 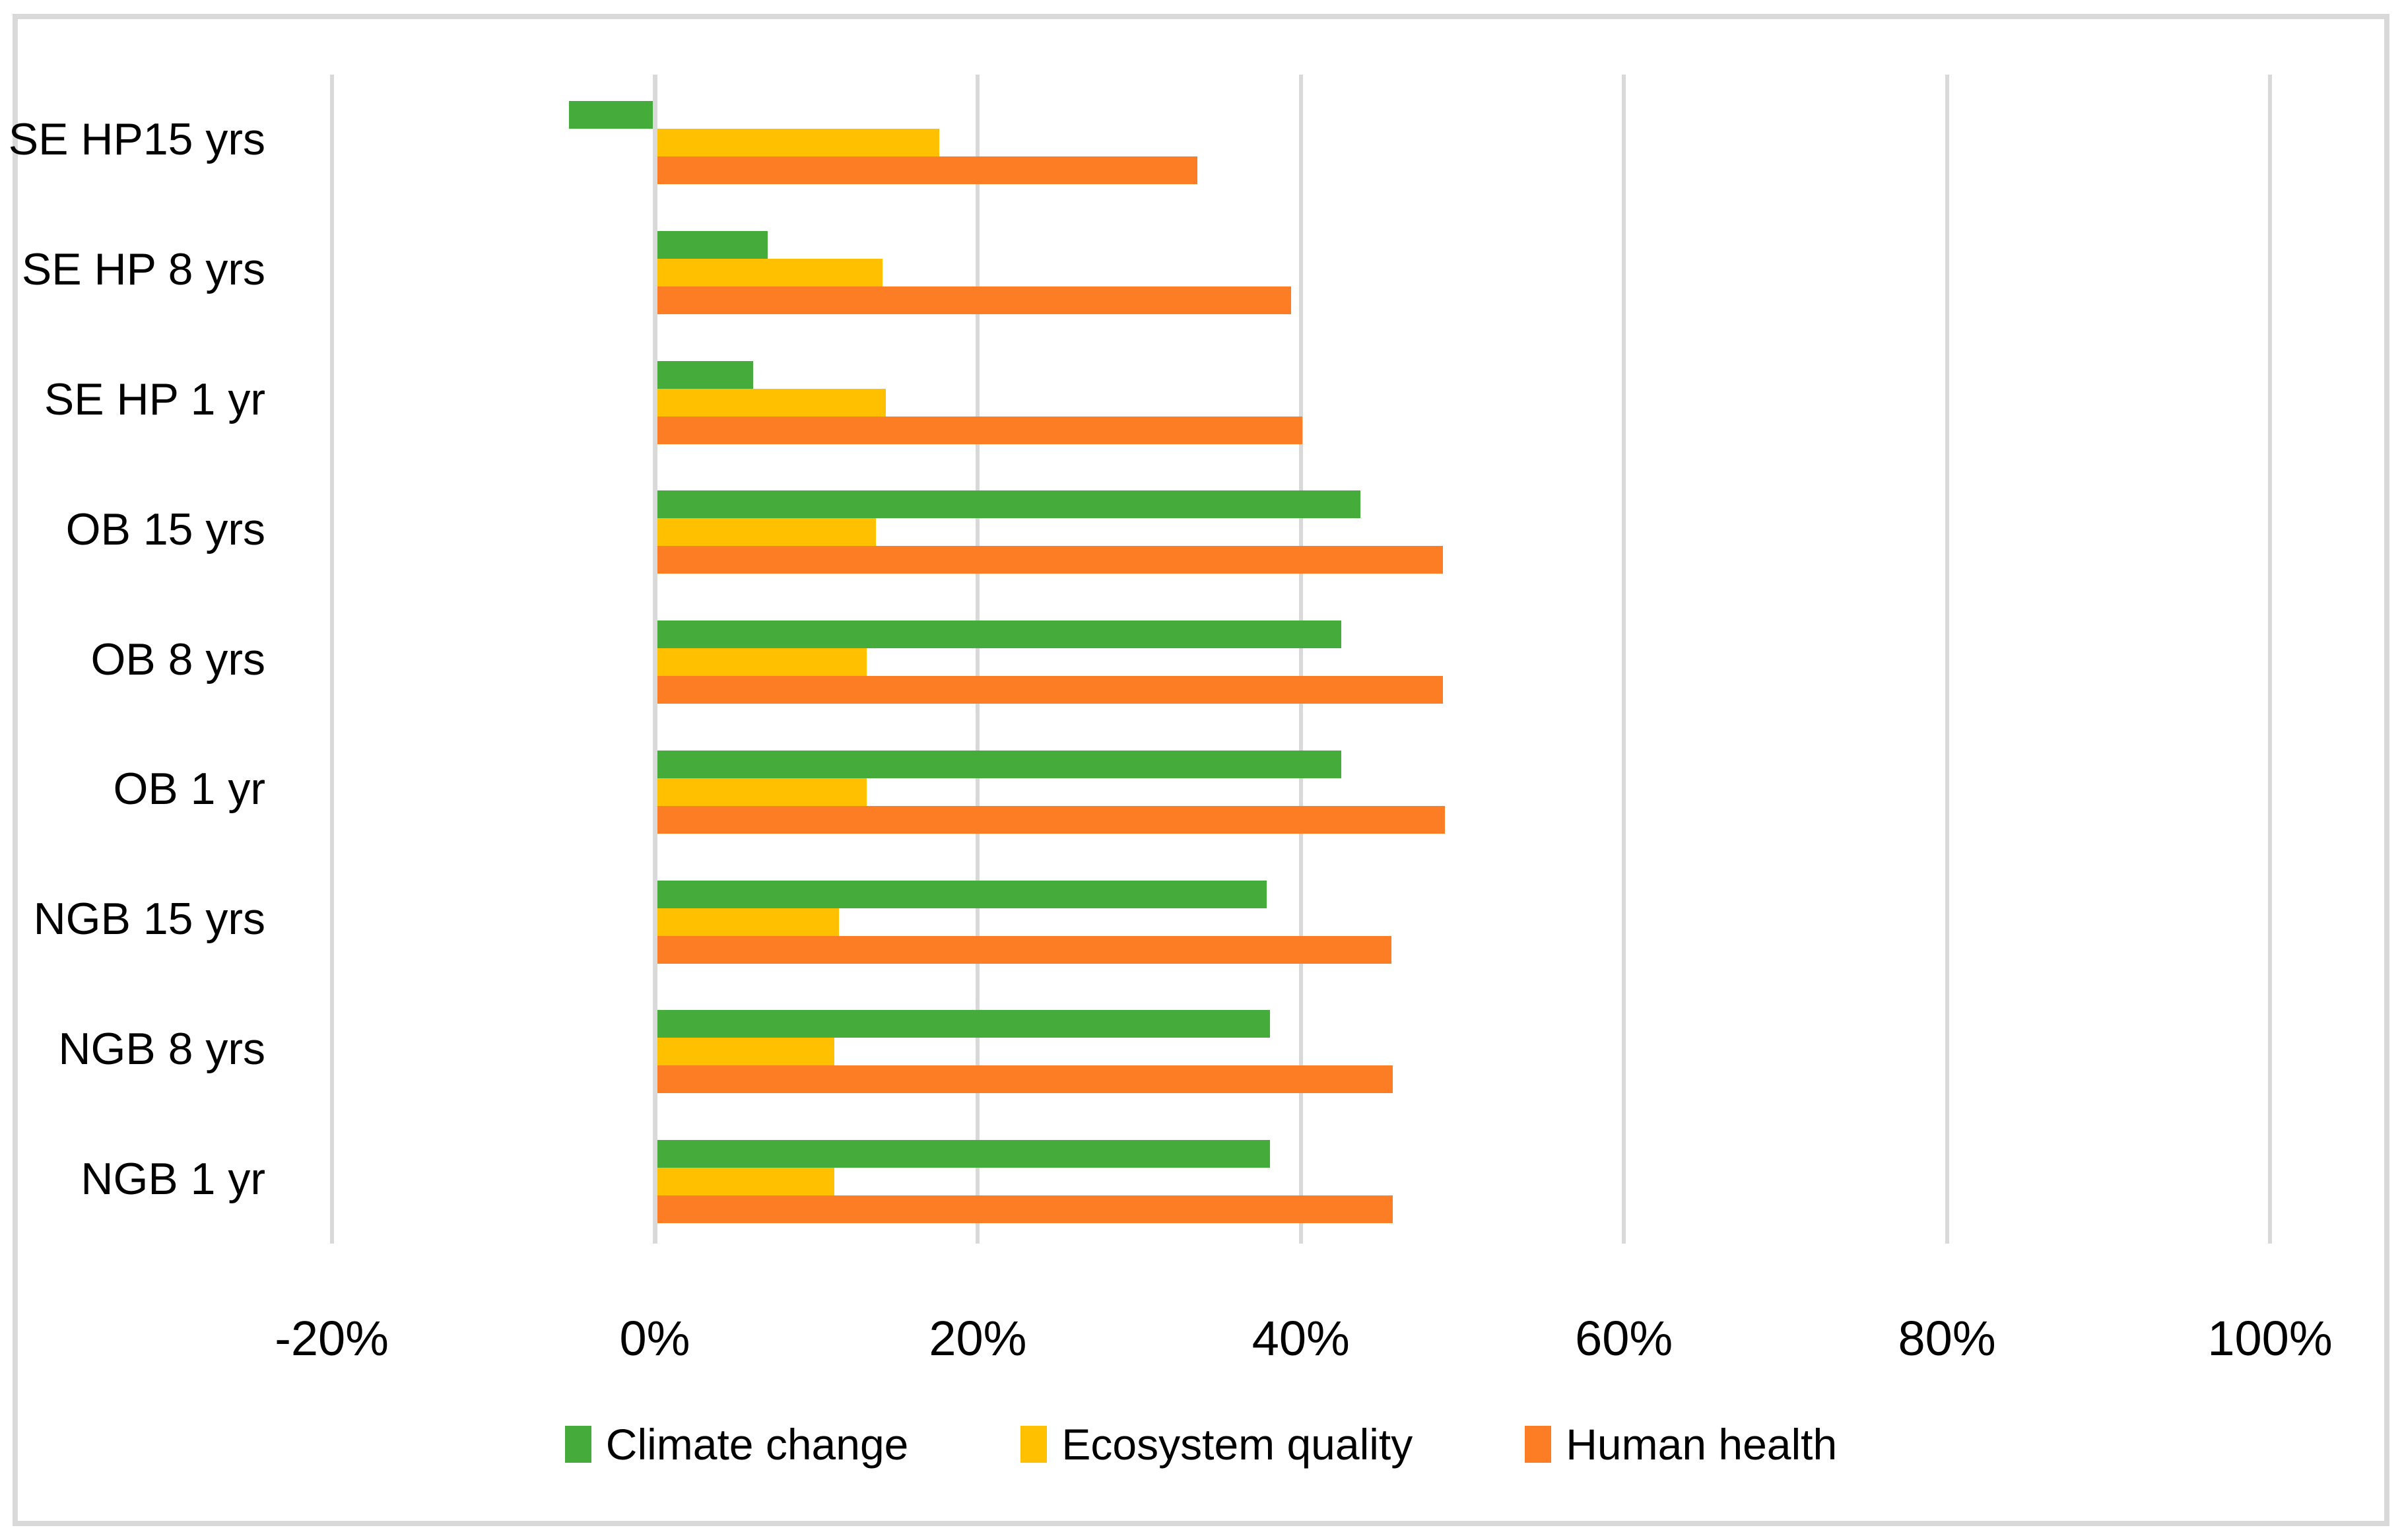 I want to click on y-category-label: NGB 8 yrs, so click(x=161, y=1048).